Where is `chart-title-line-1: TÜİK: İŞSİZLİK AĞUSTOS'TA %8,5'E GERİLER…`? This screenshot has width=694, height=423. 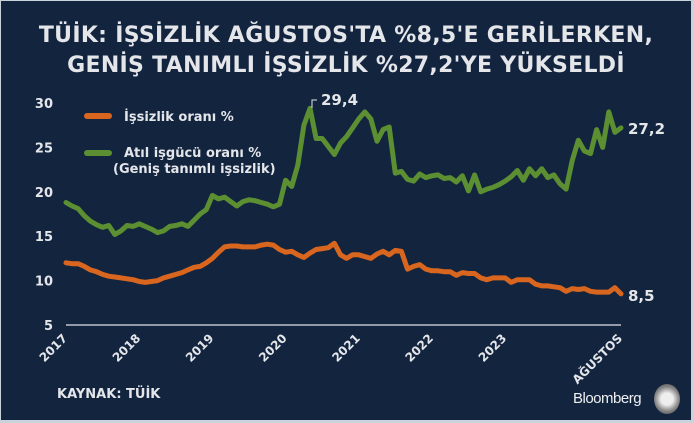 chart-title-line-1: TÜİK: İŞSİZLİK AĞUSTOS'TA %8,5'E GERİLER… is located at coordinates (346, 35).